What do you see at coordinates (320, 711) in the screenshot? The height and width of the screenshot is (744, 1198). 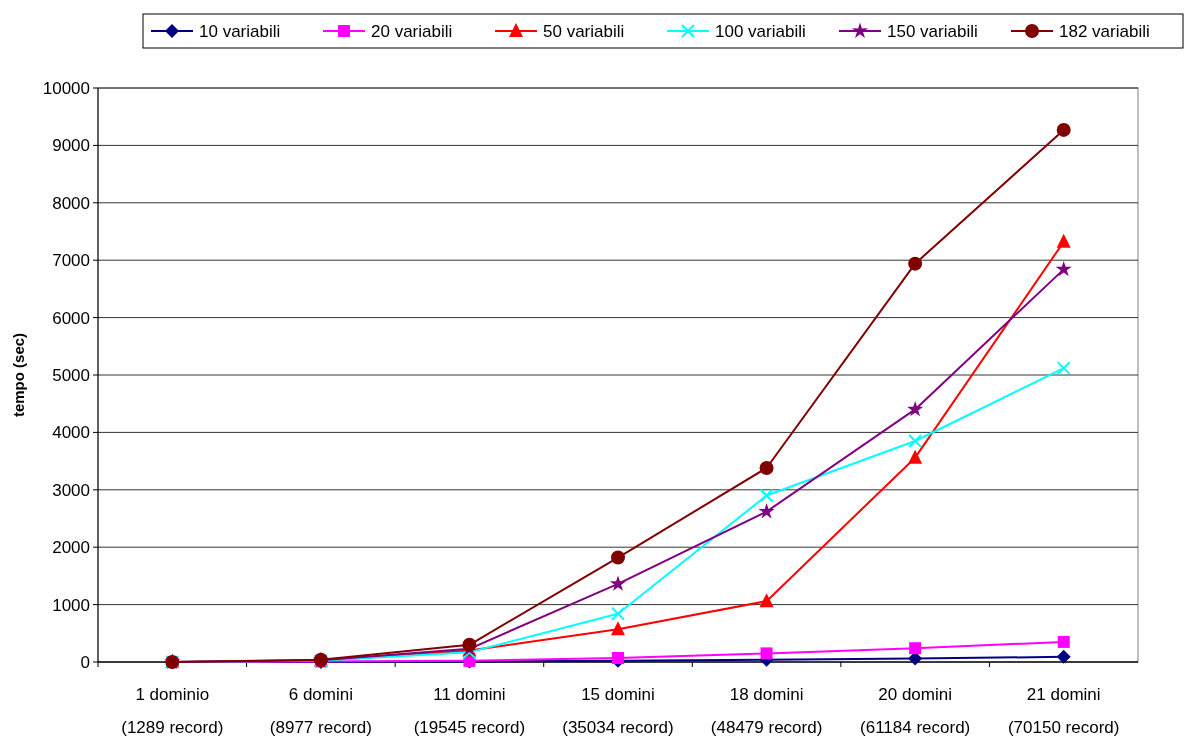 I see `x-tick-label: 6 domini (8977 record)` at bounding box center [320, 711].